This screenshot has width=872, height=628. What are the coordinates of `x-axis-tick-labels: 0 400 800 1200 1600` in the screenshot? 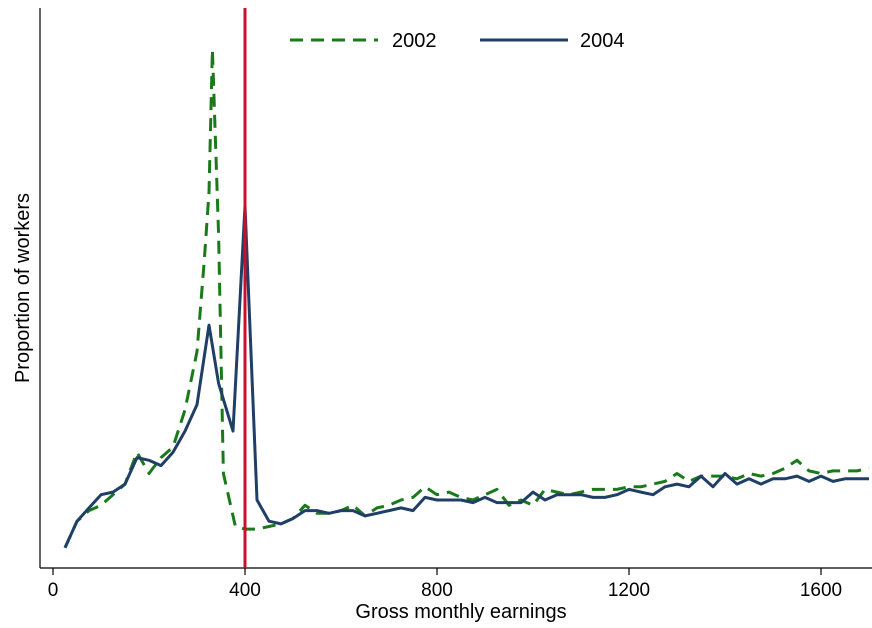 It's located at (445, 590).